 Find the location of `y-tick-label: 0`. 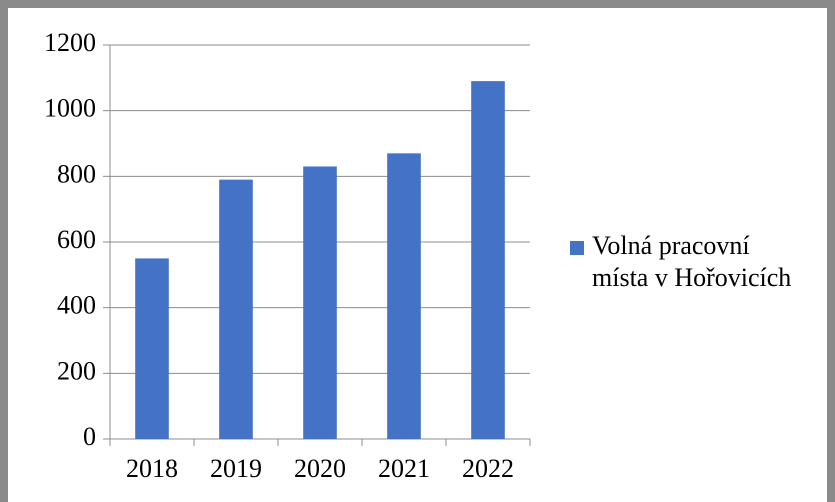

y-tick-label: 0 is located at coordinates (89, 436).